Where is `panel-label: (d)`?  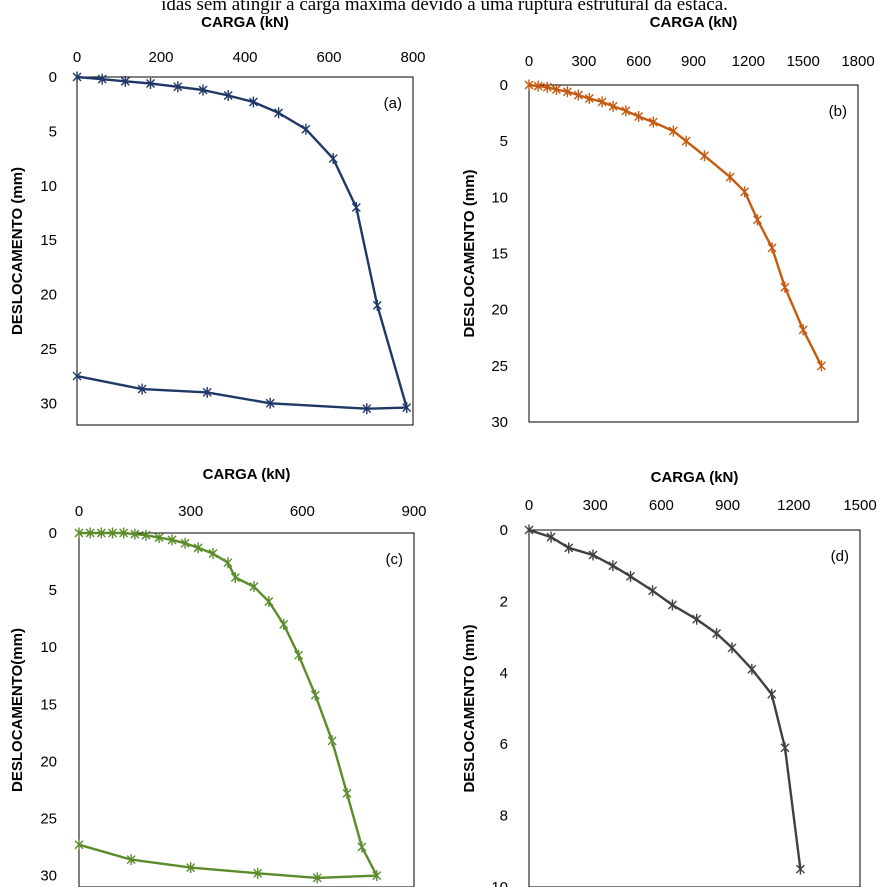
panel-label: (d) is located at coordinates (840, 556).